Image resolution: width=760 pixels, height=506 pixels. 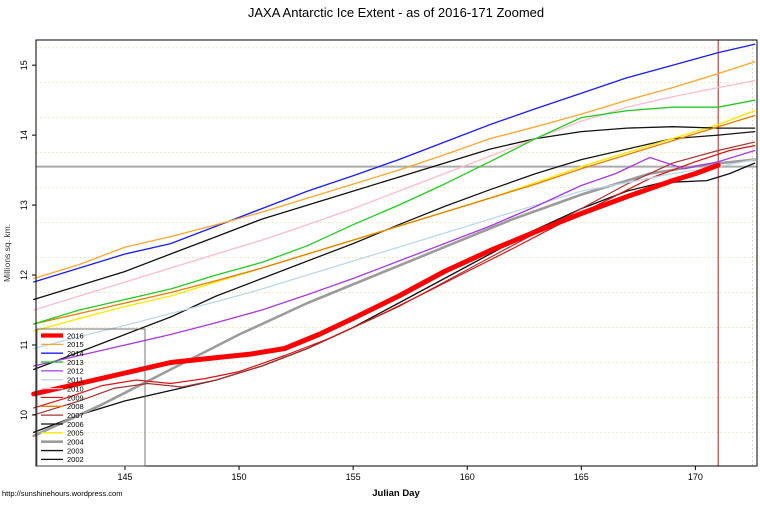 I want to click on legend-entry-2007: 2007, so click(x=62, y=415).